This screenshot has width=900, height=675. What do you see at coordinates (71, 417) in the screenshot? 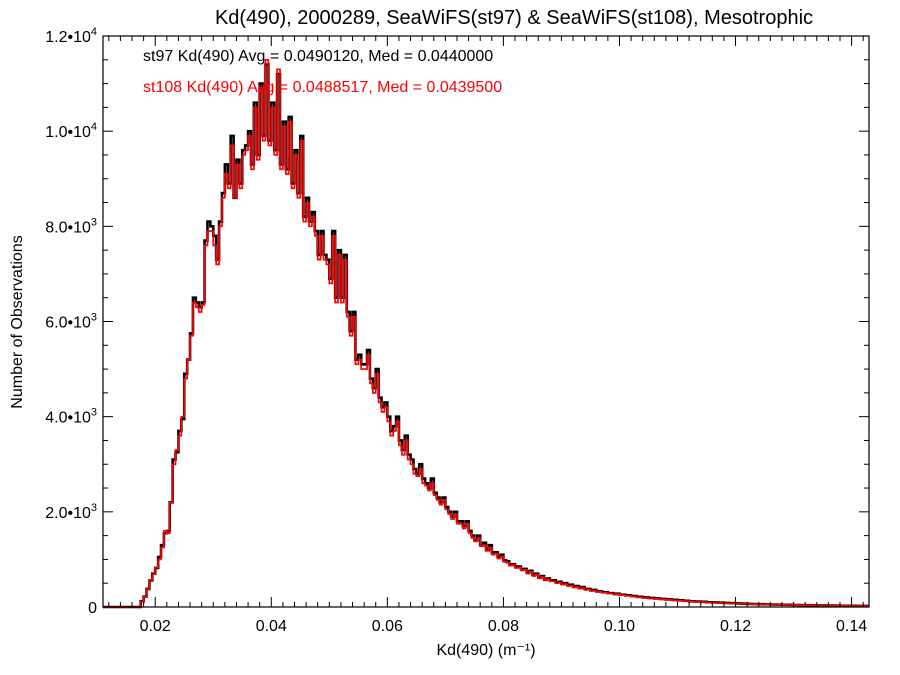
I see `y-tick-label: 4.0•103` at bounding box center [71, 417].